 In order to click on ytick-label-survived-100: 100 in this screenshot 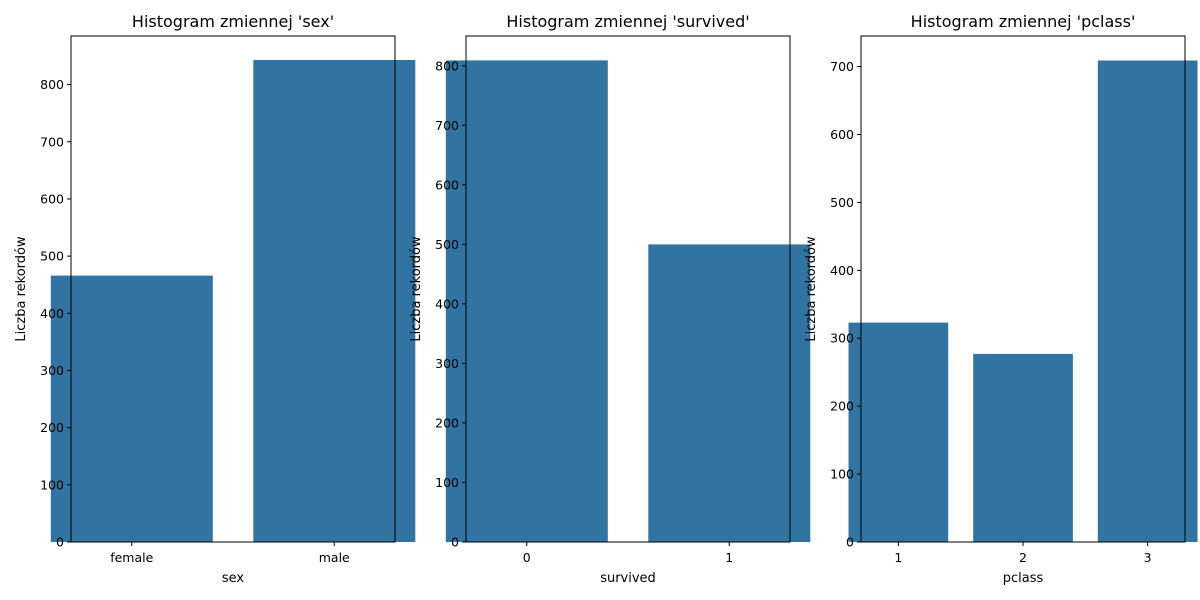, I will do `click(447, 482)`.